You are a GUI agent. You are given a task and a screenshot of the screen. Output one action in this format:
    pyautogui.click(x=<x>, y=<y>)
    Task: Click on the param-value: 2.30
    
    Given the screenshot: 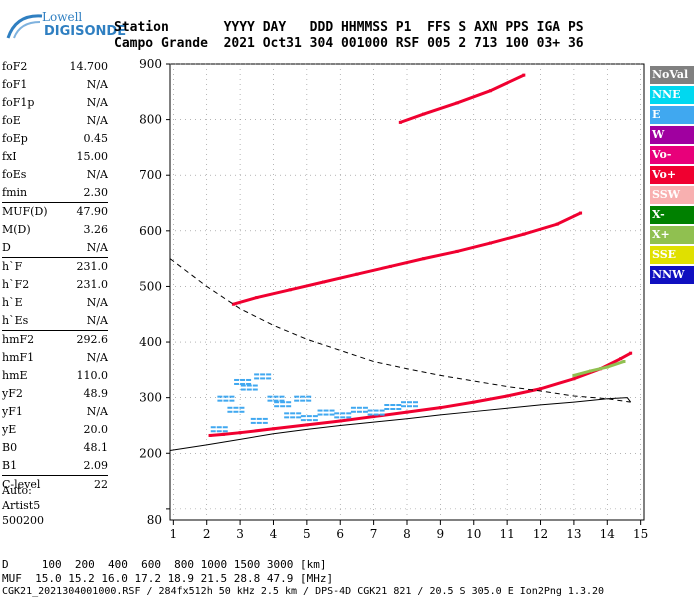 What is the action you would take?
    pyautogui.click(x=96, y=192)
    